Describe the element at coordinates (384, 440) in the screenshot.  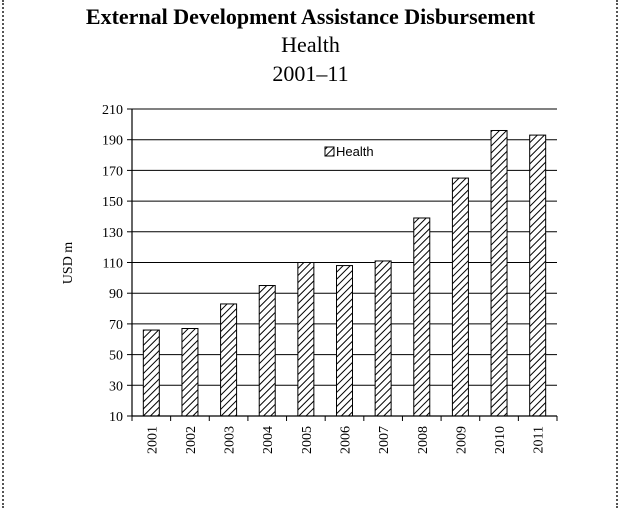
I see `x-tick-label-2007: 2007` at that location.